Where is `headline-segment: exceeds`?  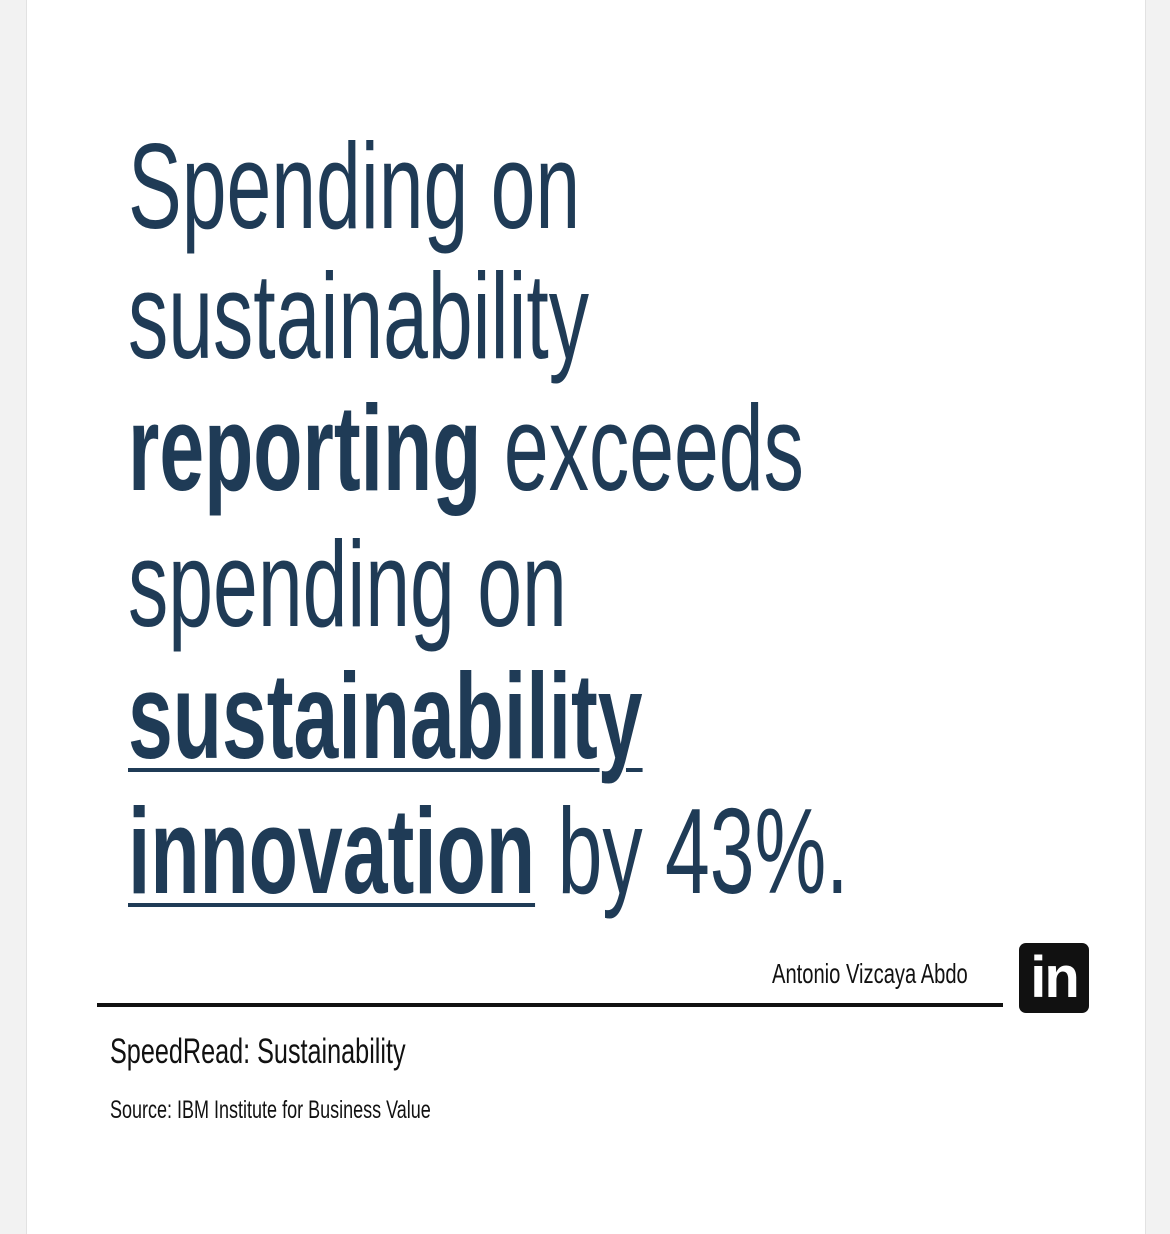
headline-segment: exceeds is located at coordinates (653, 448).